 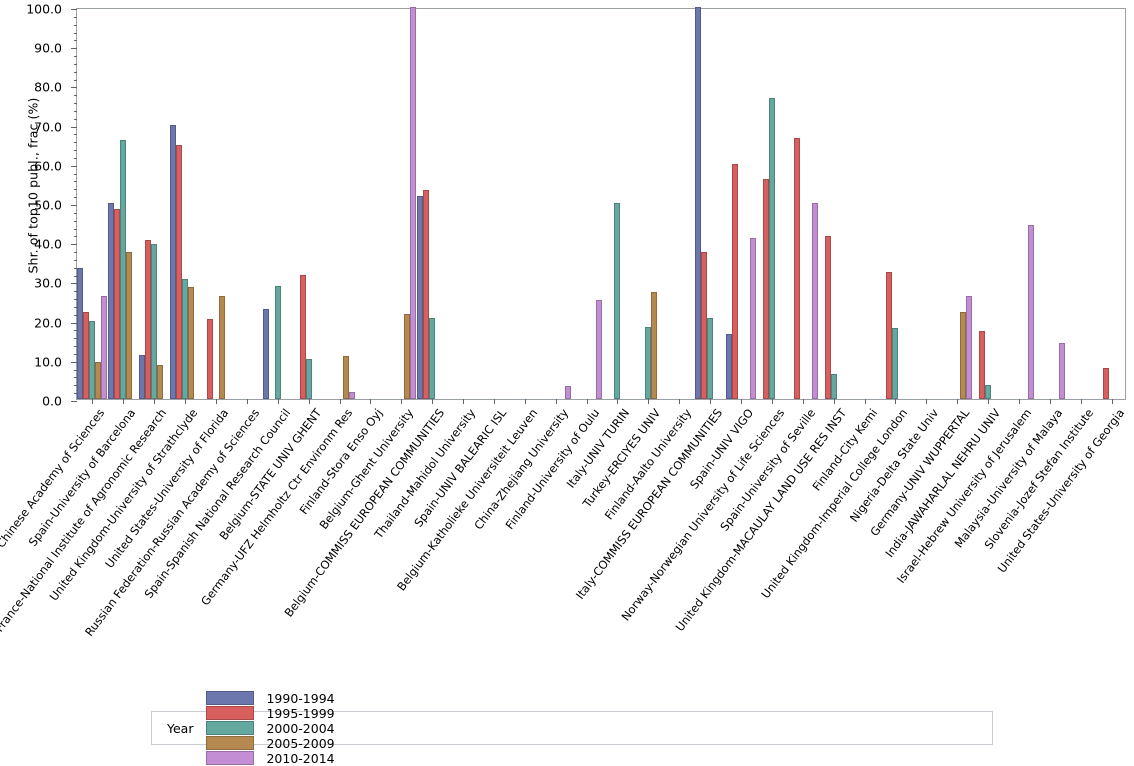 What do you see at coordinates (270, 698) in the screenshot?
I see `legend-entry: 1990-1994` at bounding box center [270, 698].